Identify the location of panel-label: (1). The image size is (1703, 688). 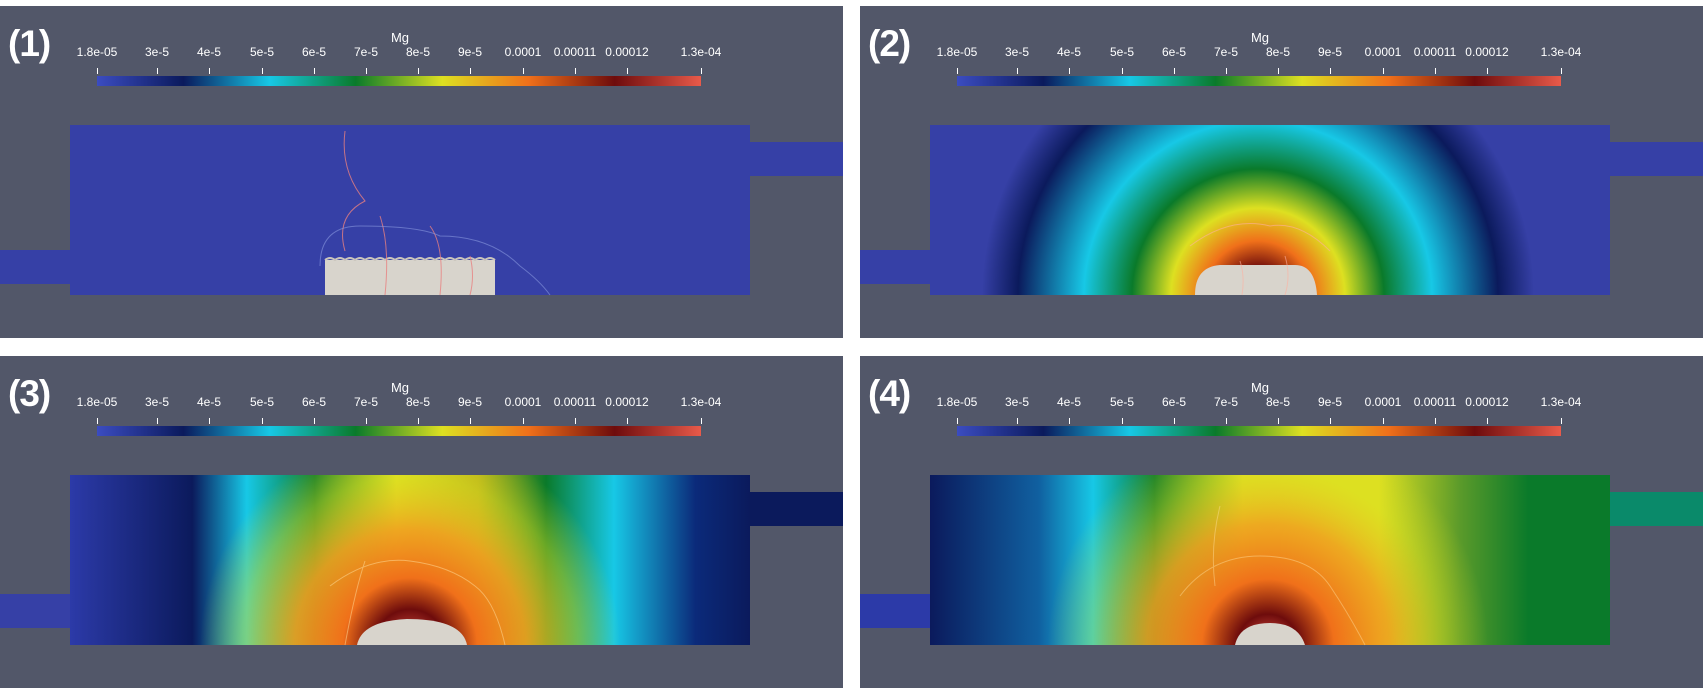
(29, 43).